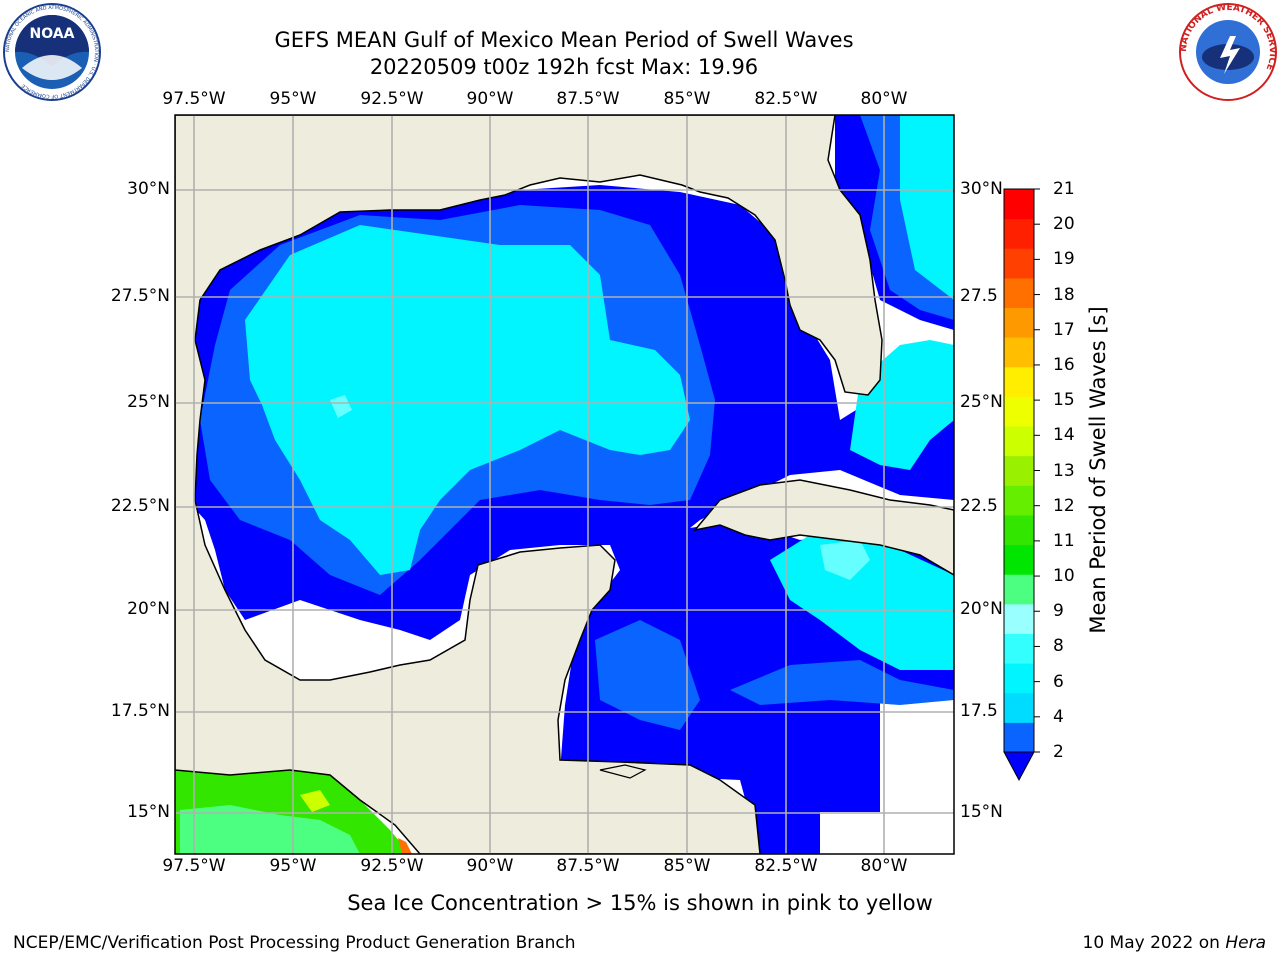 This screenshot has height=960, width=1280. What do you see at coordinates (194, 866) in the screenshot?
I see `lon-label-bottom: 97.5°W` at bounding box center [194, 866].